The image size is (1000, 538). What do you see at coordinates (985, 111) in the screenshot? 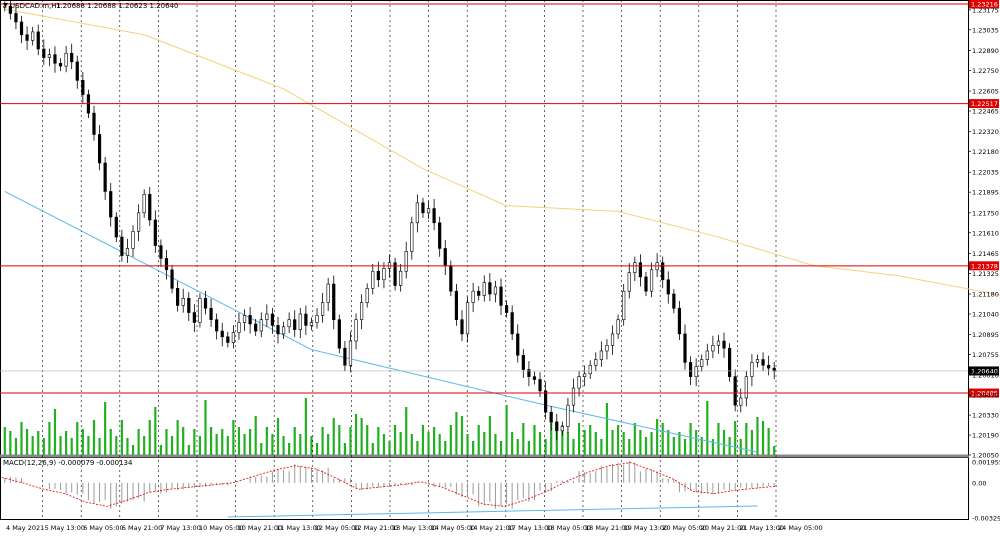
I see `price-tick-label: 1.22465` at bounding box center [985, 111].